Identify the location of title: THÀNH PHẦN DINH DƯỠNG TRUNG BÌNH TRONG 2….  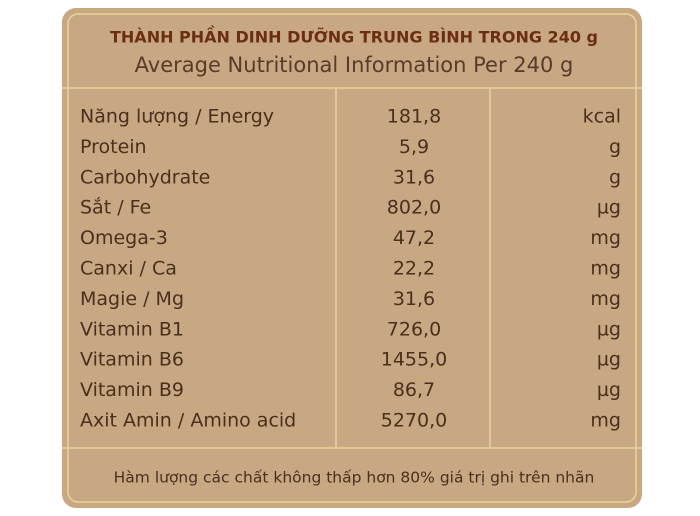
(354, 36).